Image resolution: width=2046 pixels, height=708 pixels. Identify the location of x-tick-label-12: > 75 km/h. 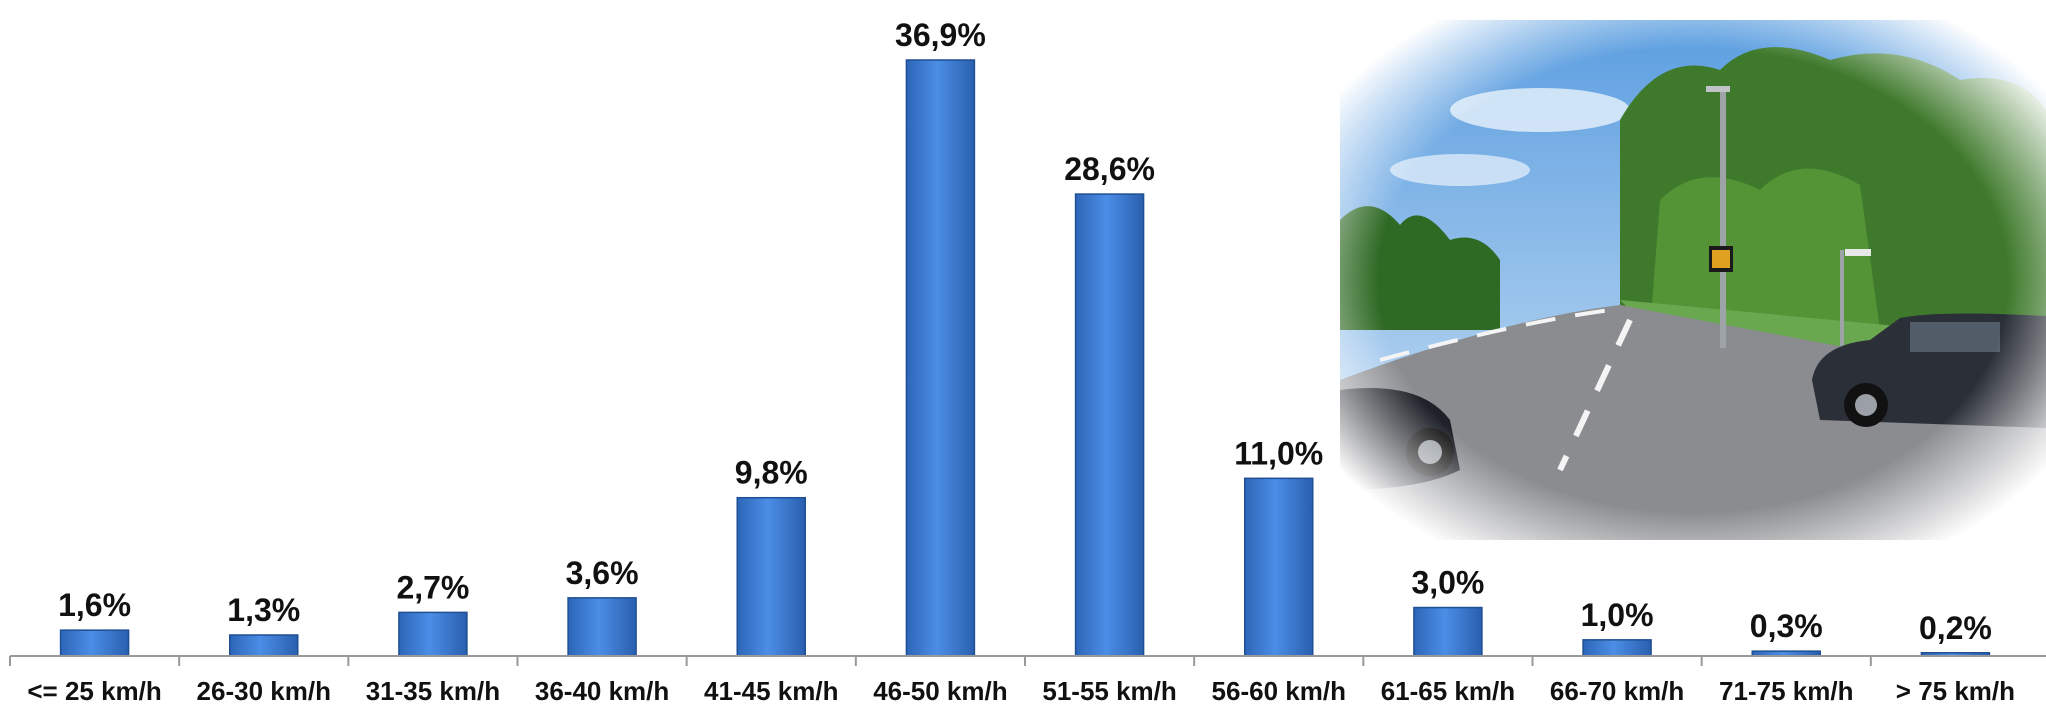
(1955, 691).